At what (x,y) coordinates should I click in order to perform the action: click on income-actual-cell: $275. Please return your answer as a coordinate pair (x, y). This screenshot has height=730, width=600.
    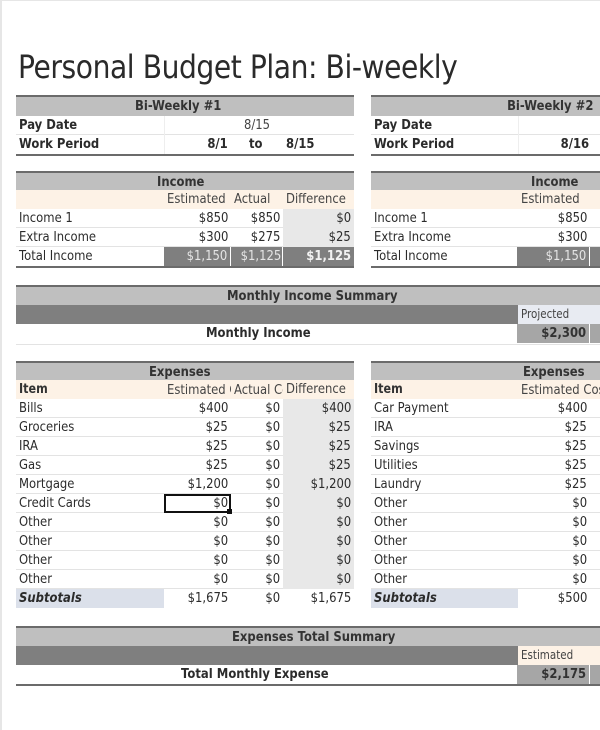
    Looking at the image, I should click on (265, 237).